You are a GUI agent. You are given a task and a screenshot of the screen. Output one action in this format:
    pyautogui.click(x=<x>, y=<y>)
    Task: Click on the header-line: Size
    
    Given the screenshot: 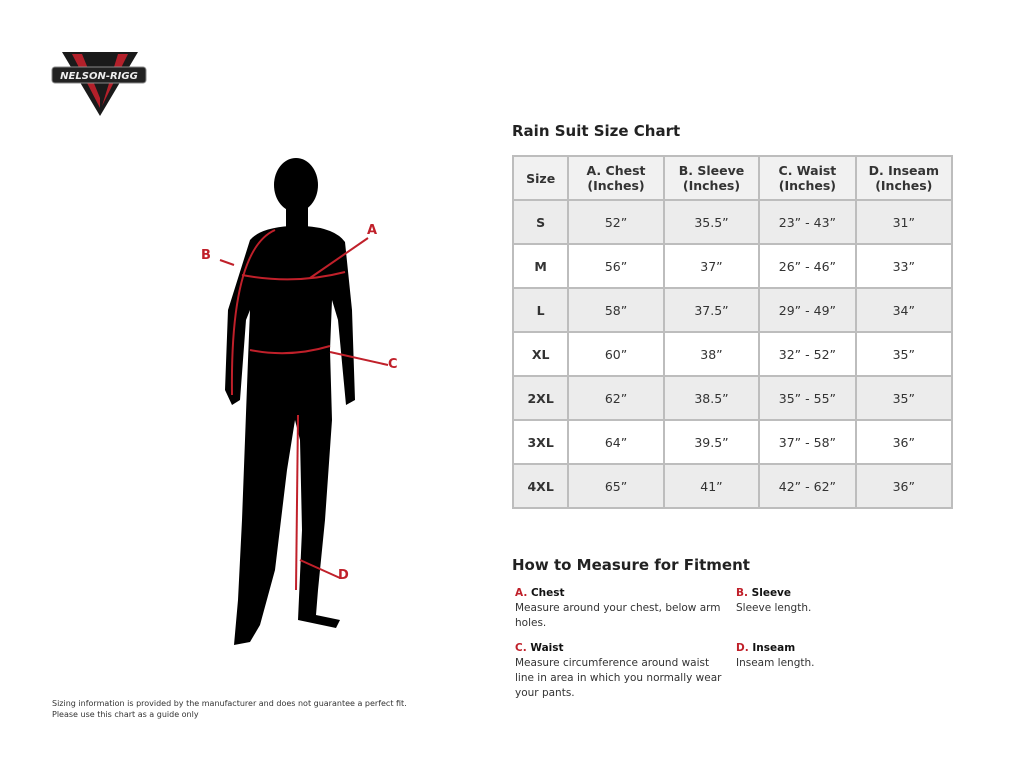 What is the action you would take?
    pyautogui.click(x=541, y=178)
    